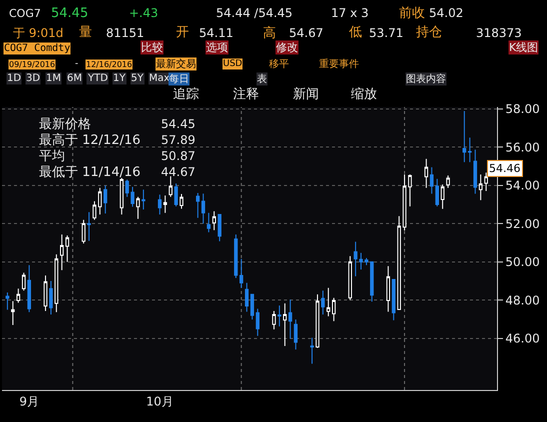 The image size is (547, 422). I want to click on text: 修改, so click(287, 47).